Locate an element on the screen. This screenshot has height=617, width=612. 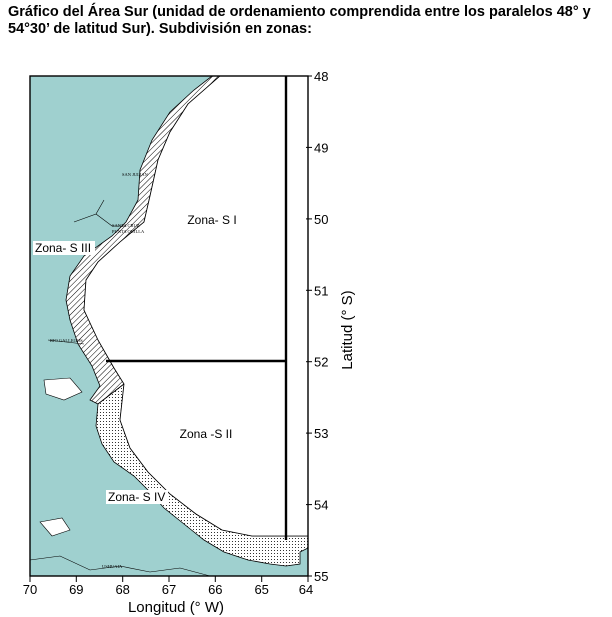
zone-s-iii-label-bg is located at coordinates (64, 248).